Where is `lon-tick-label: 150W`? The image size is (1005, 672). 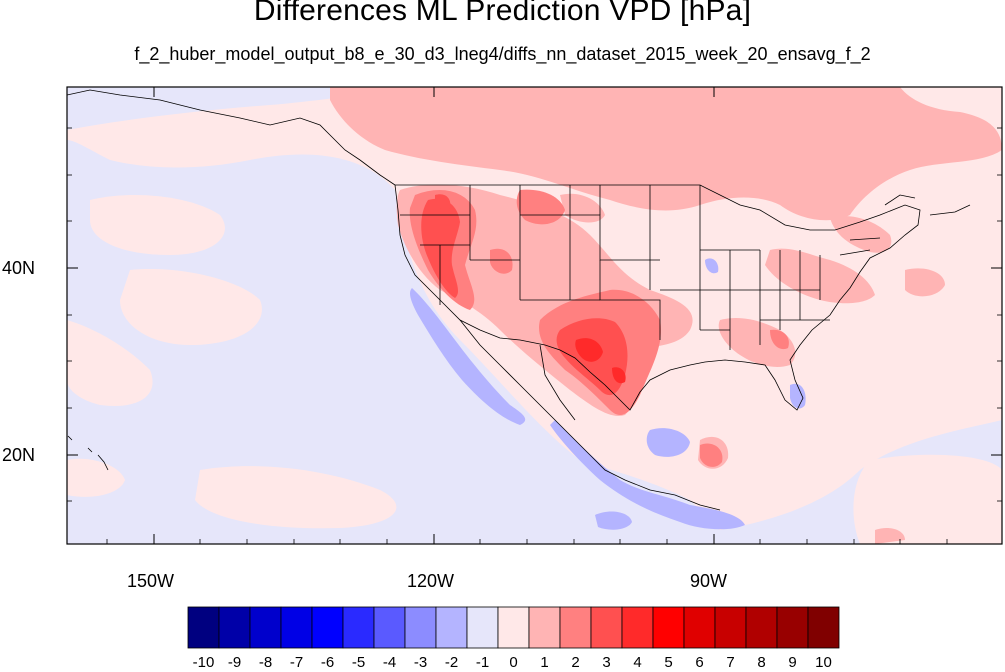 lon-tick-label: 150W is located at coordinates (151, 581).